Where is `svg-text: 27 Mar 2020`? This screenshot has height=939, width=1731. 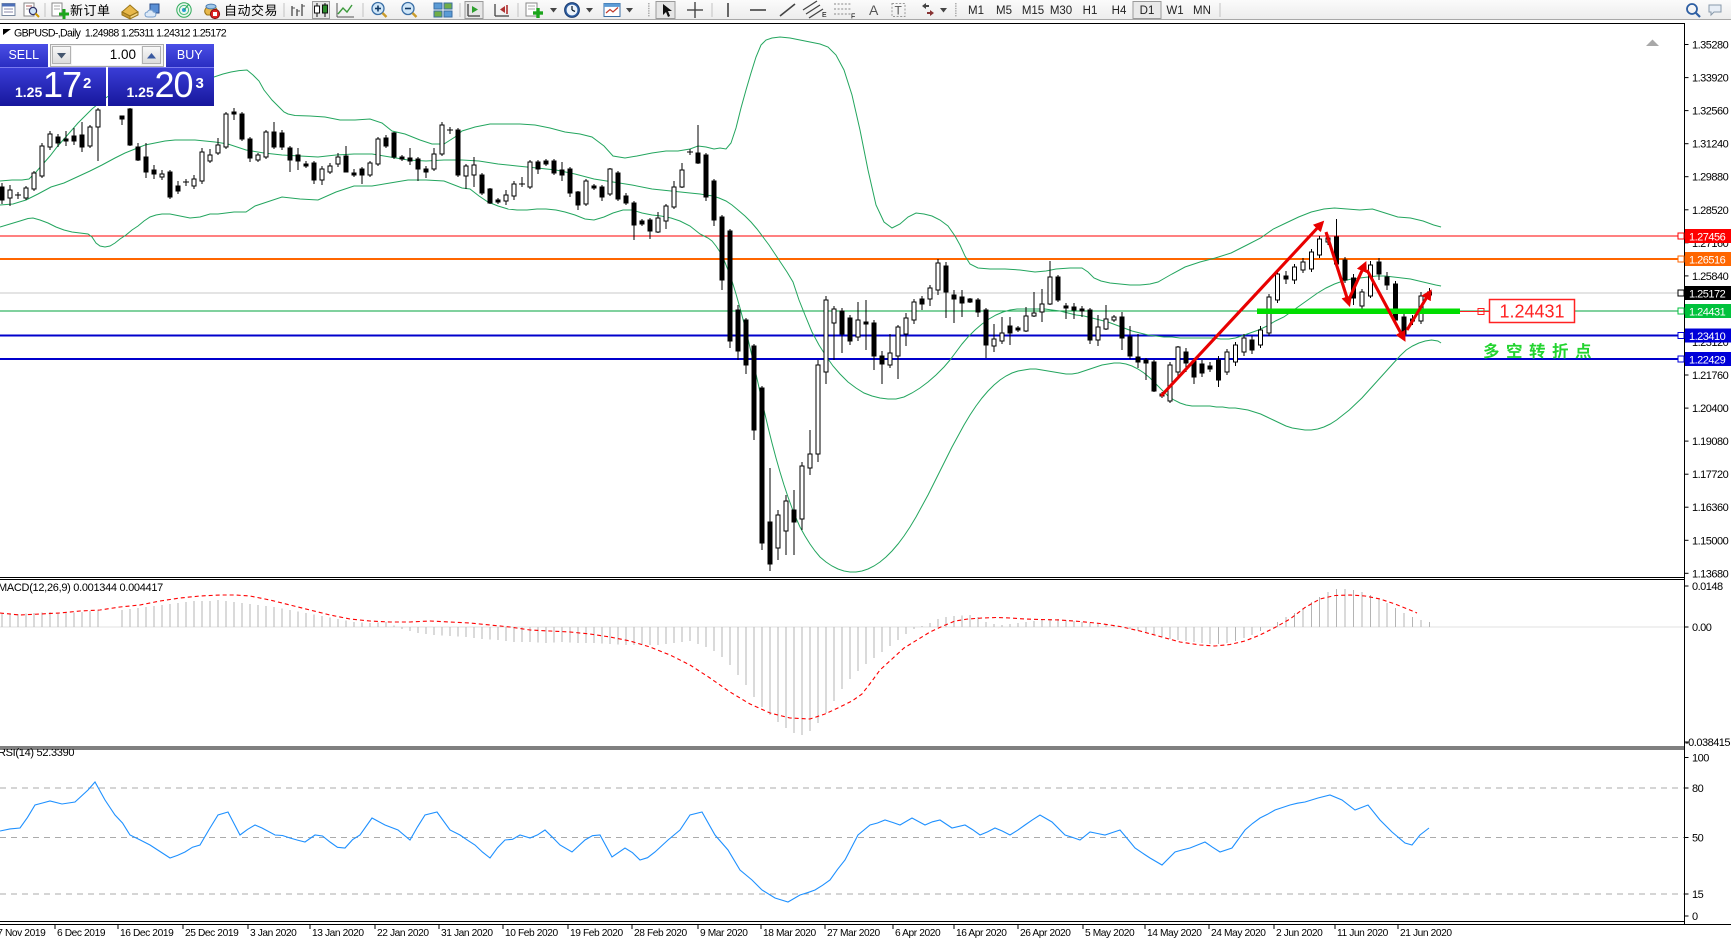
svg-text: 27 Mar 2020 is located at coordinates (854, 933).